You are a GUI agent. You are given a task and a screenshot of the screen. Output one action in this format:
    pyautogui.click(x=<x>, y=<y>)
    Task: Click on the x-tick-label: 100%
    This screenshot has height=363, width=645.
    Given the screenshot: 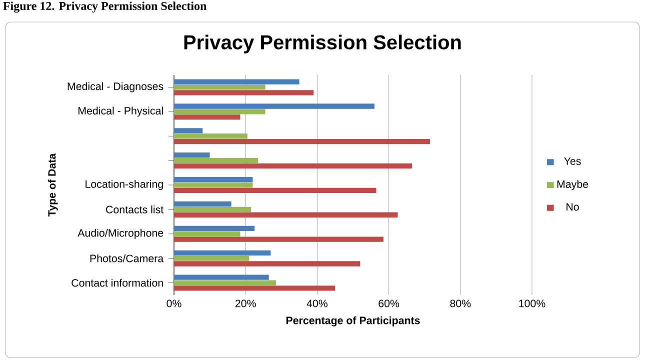 What is the action you would take?
    pyautogui.click(x=532, y=304)
    